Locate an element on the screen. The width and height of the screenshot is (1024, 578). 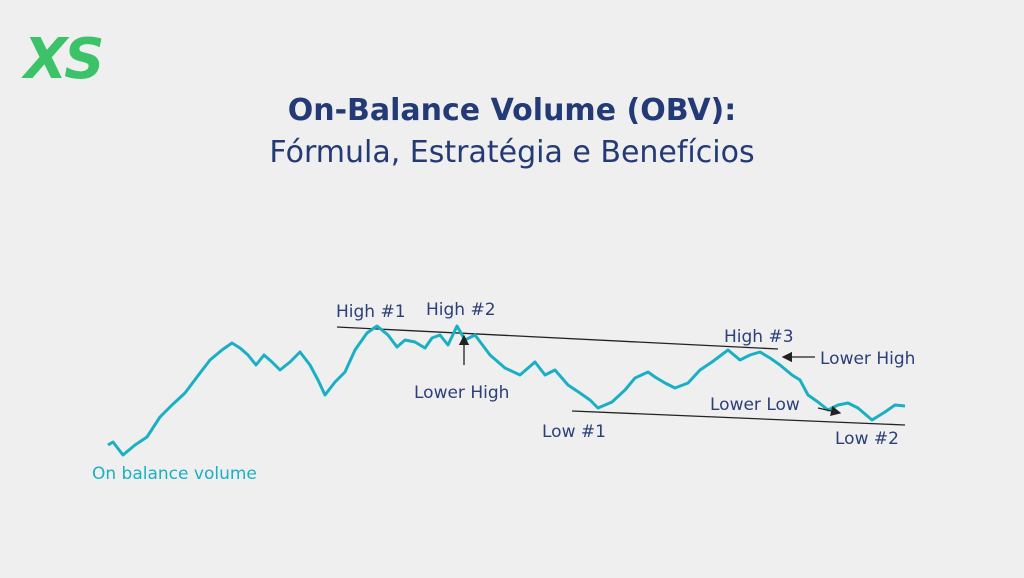
annotation: High #2 is located at coordinates (461, 310).